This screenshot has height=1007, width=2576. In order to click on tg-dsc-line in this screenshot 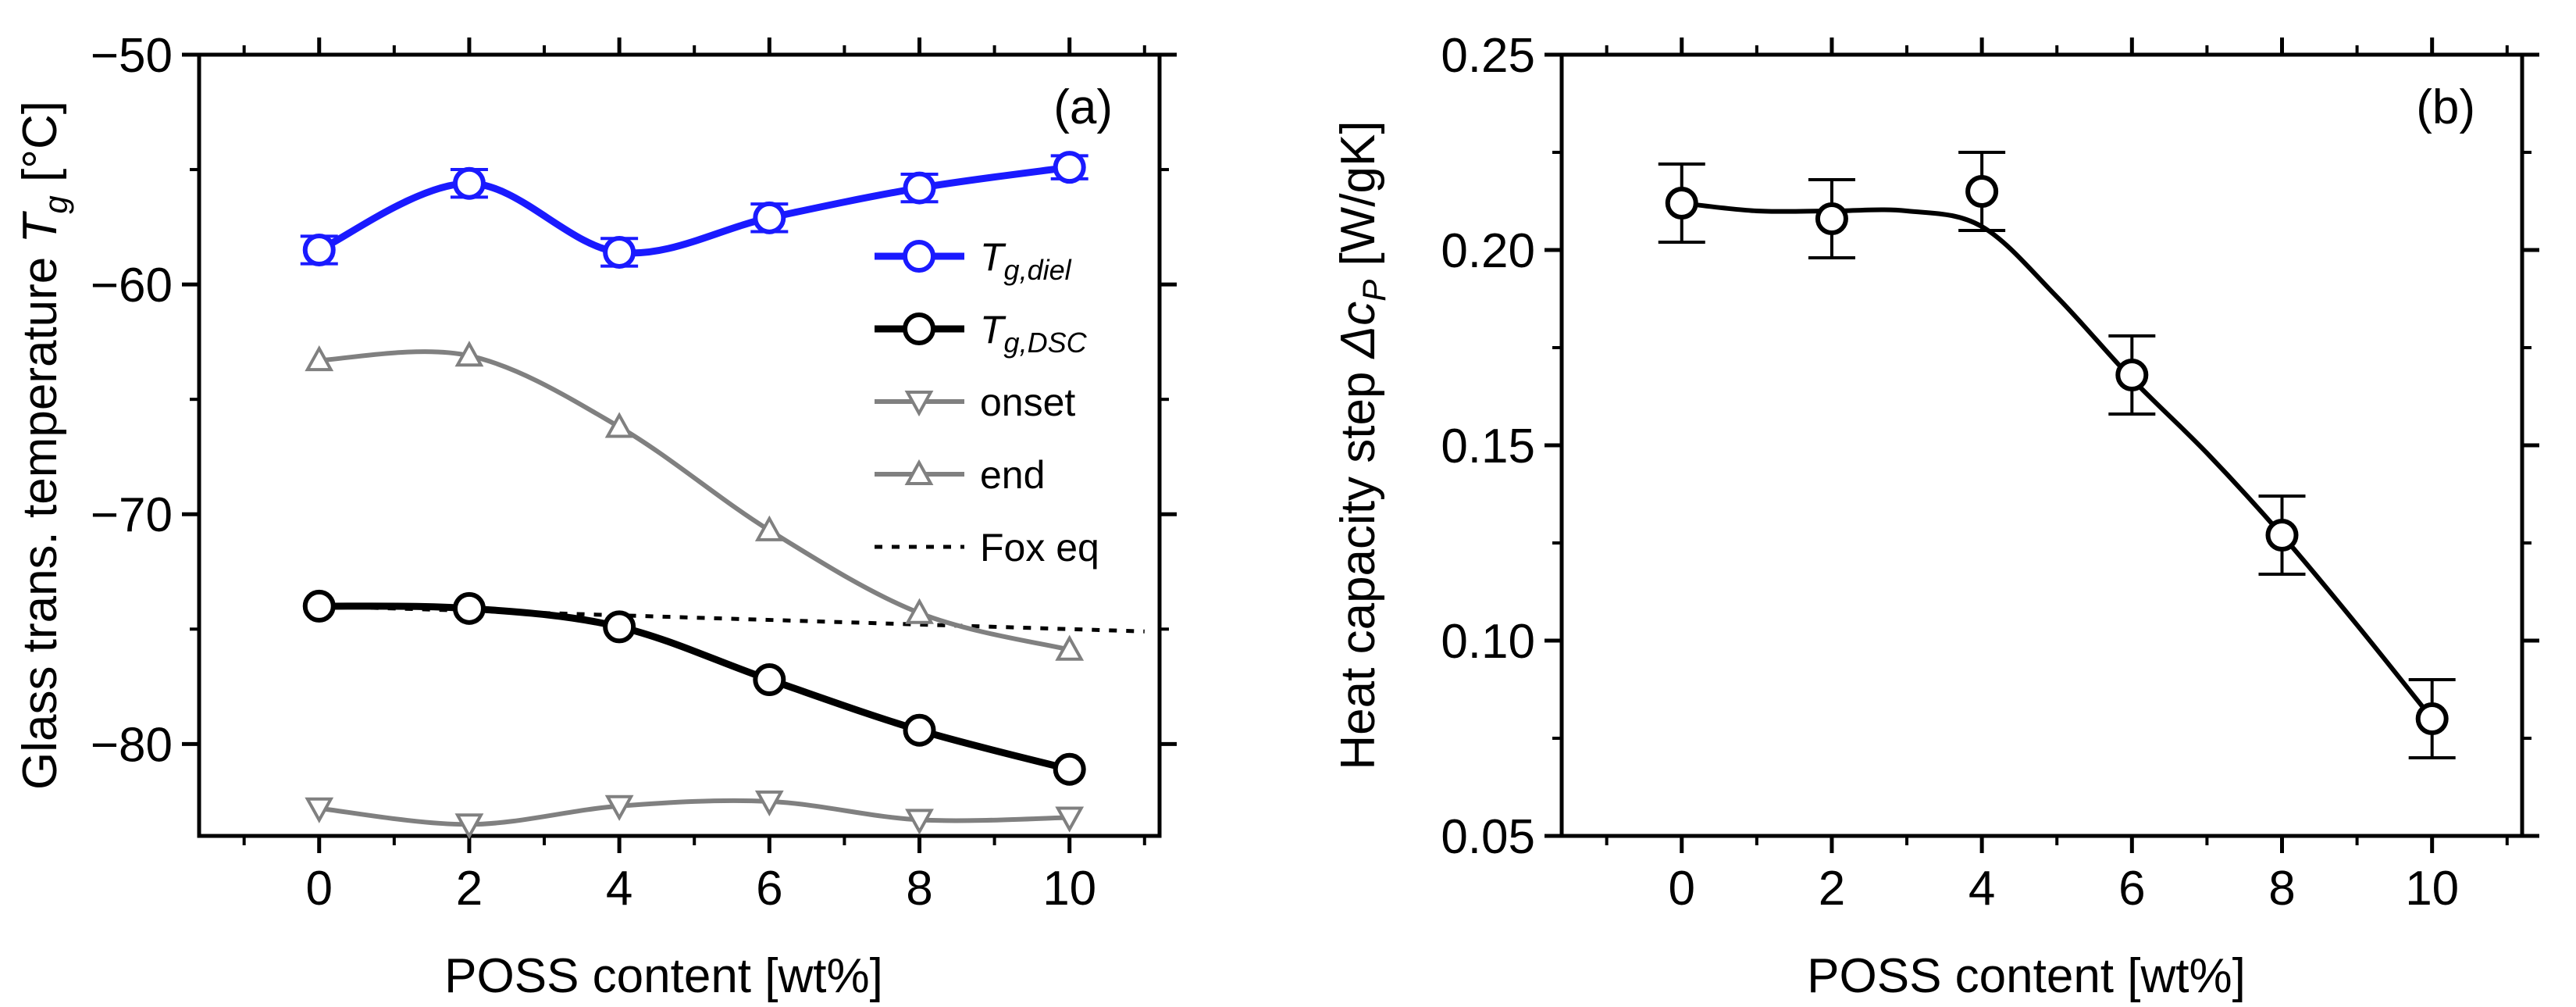, I will do `click(695, 687)`.